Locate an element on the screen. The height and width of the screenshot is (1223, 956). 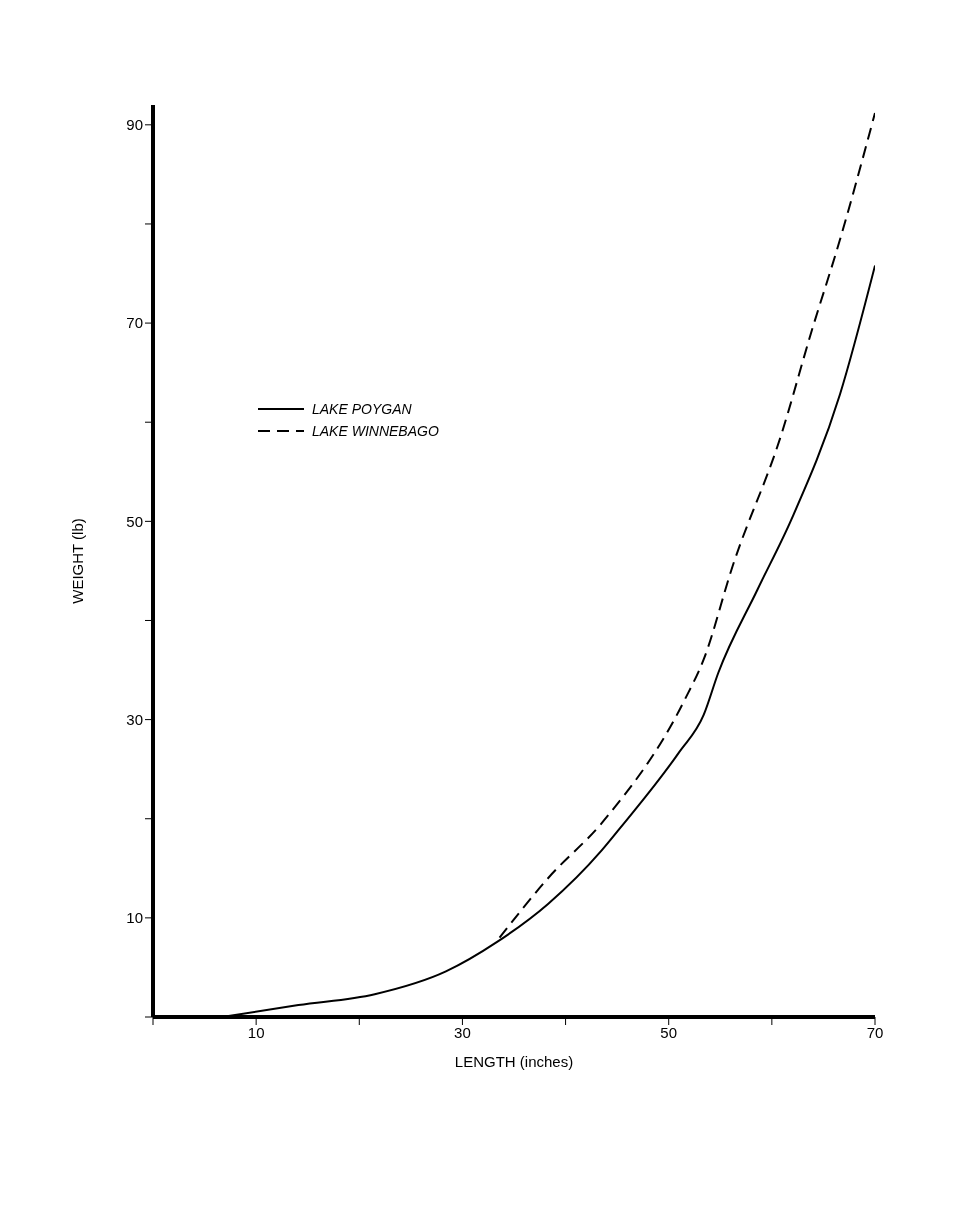
y-axis-title: WEIGHT (lb) is located at coordinates (78, 561).